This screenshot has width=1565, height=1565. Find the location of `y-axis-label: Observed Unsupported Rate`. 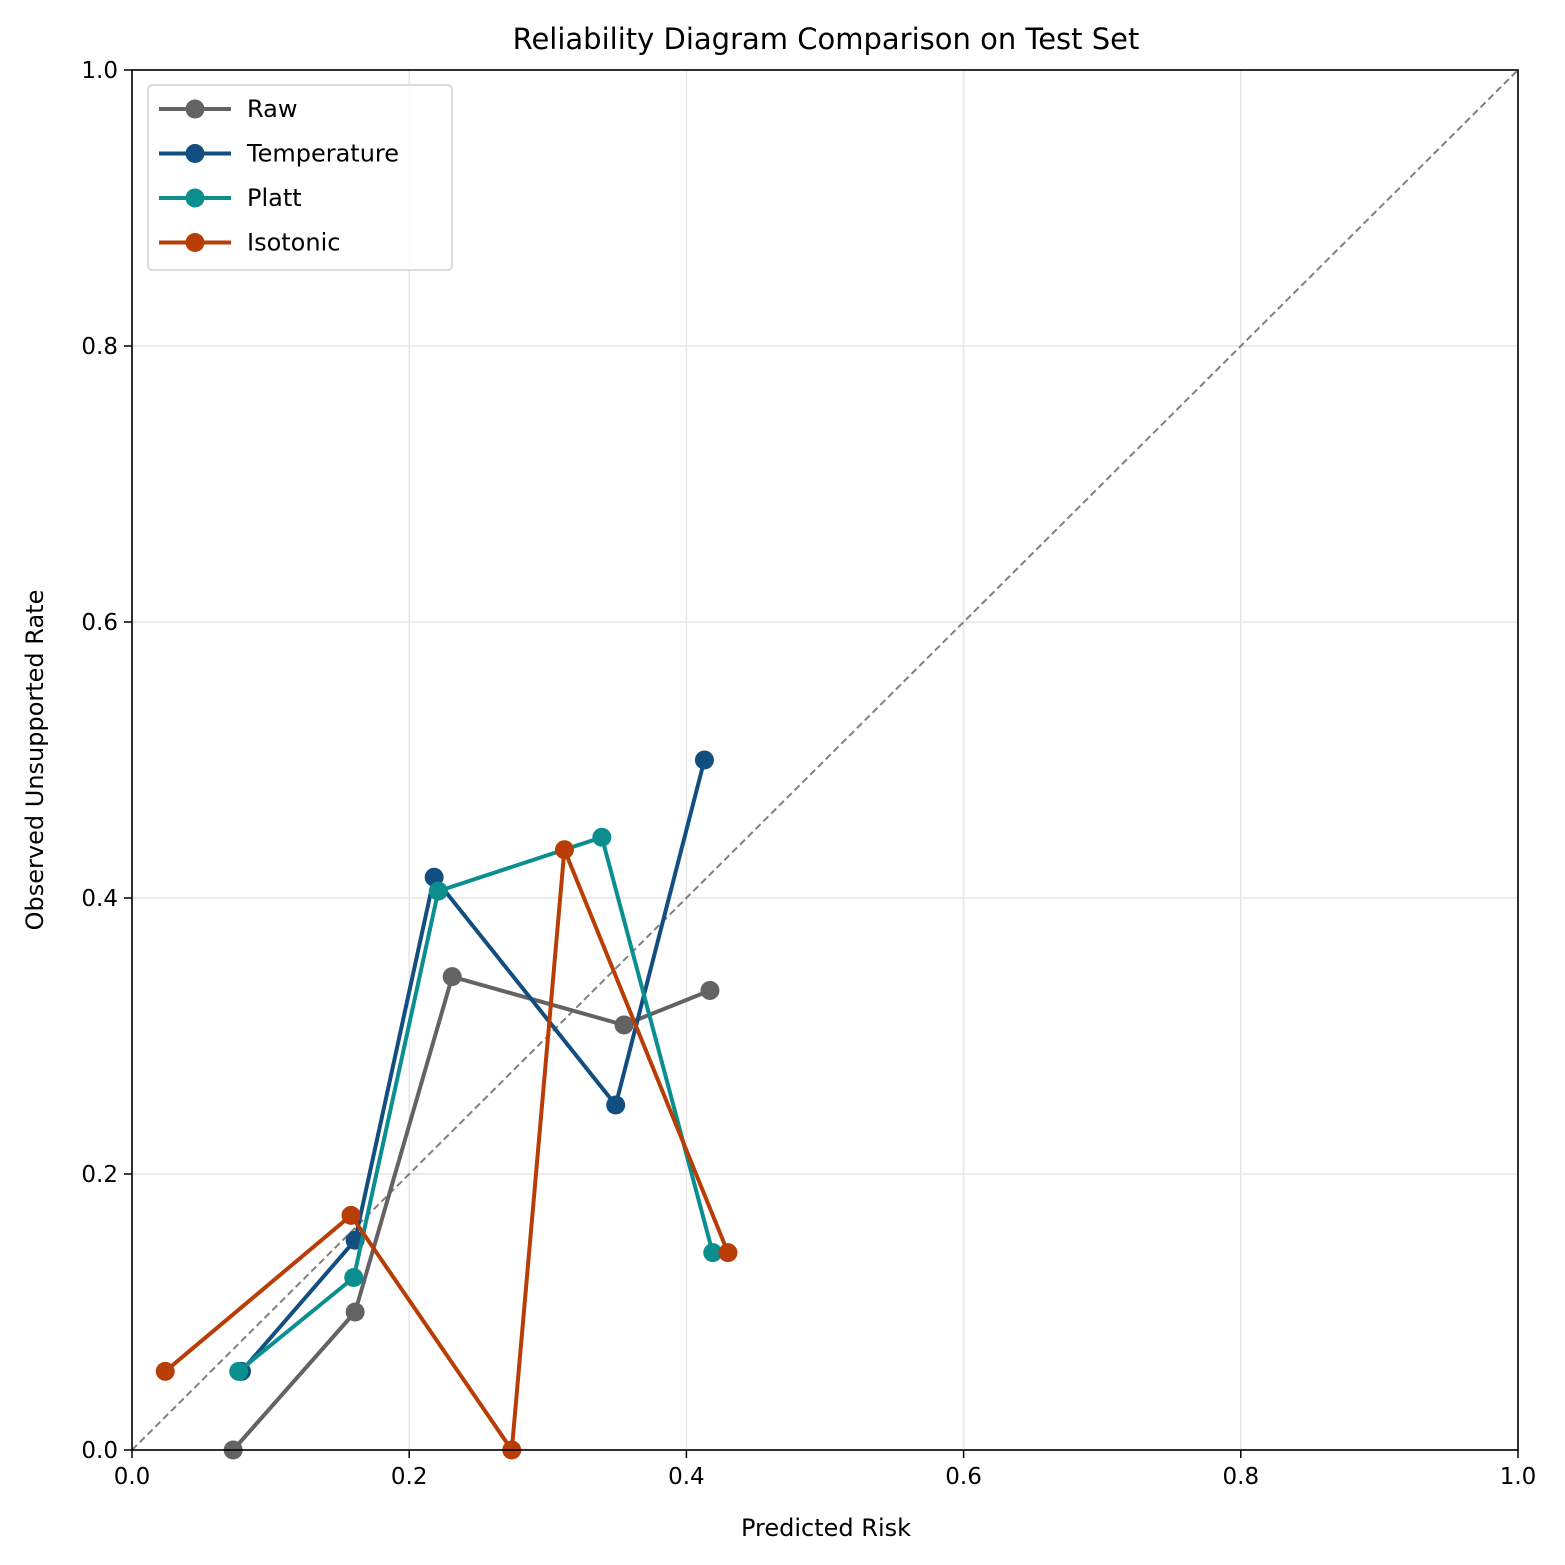

y-axis-label: Observed Unsupported Rate is located at coordinates (35, 760).